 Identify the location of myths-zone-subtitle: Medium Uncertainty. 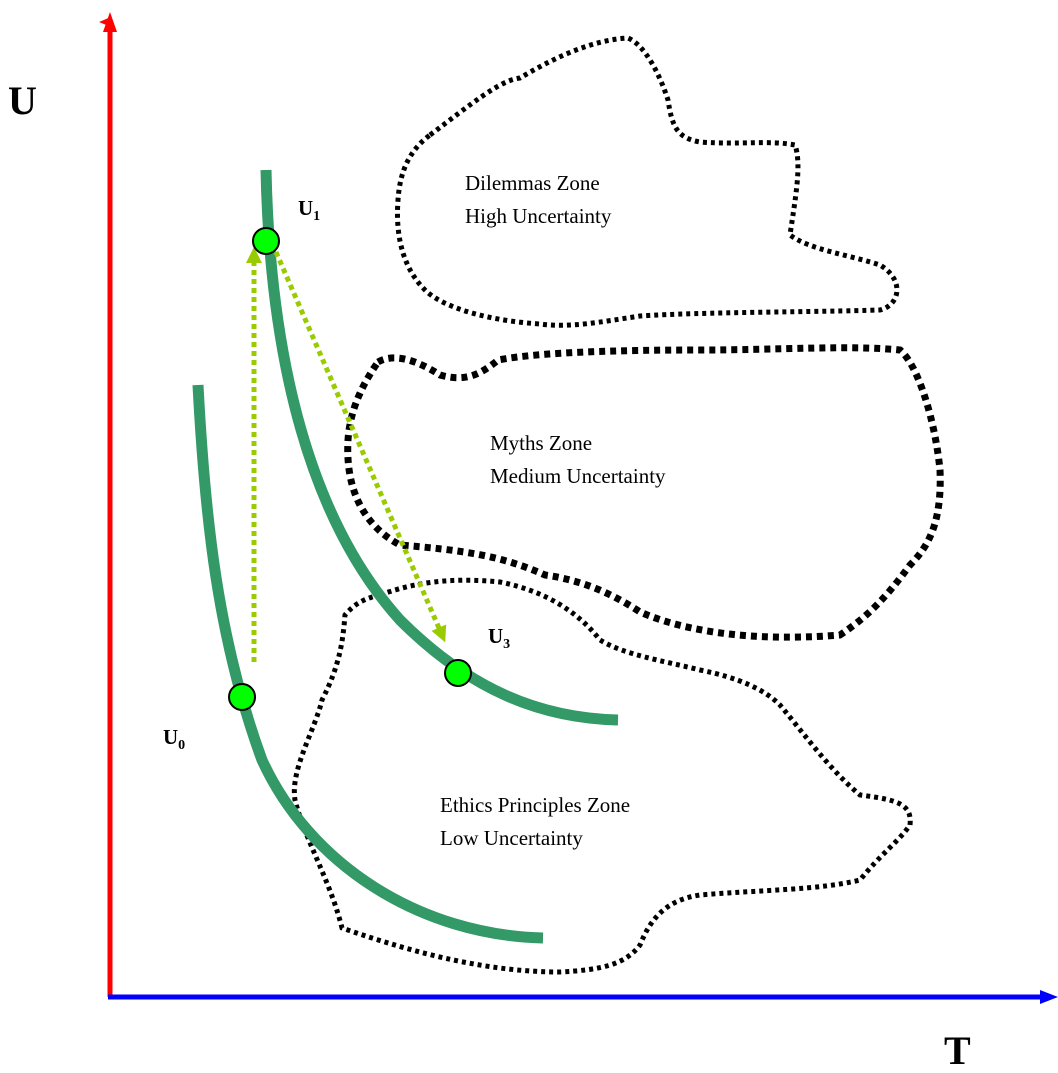
(578, 476).